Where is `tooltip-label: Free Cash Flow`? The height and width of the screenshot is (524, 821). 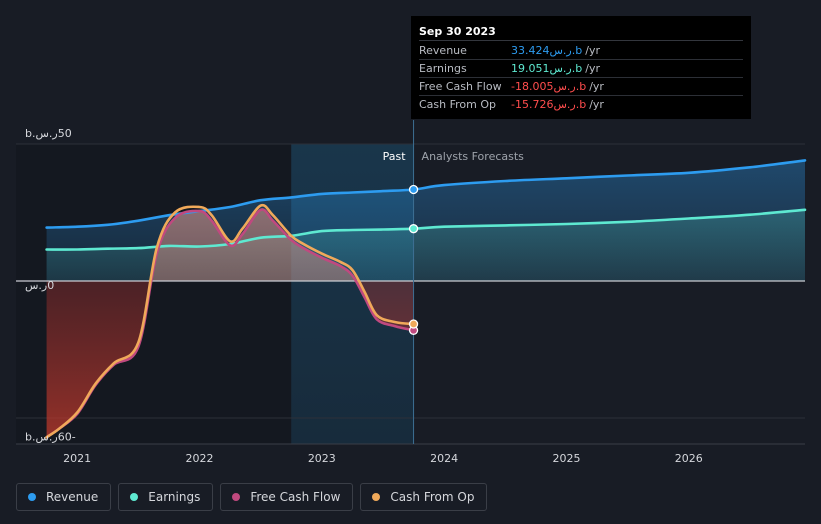
tooltip-label: Free Cash Flow is located at coordinates (460, 86).